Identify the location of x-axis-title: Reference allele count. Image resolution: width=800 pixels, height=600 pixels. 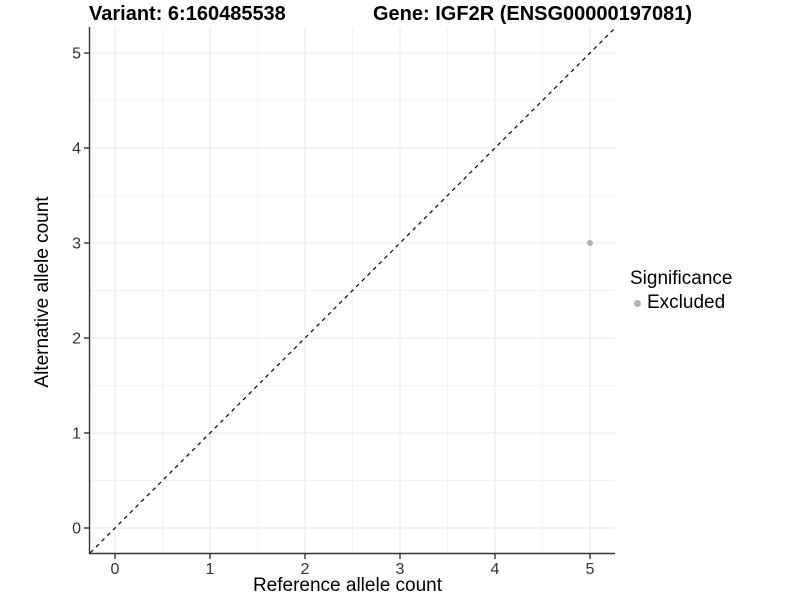
(347, 585).